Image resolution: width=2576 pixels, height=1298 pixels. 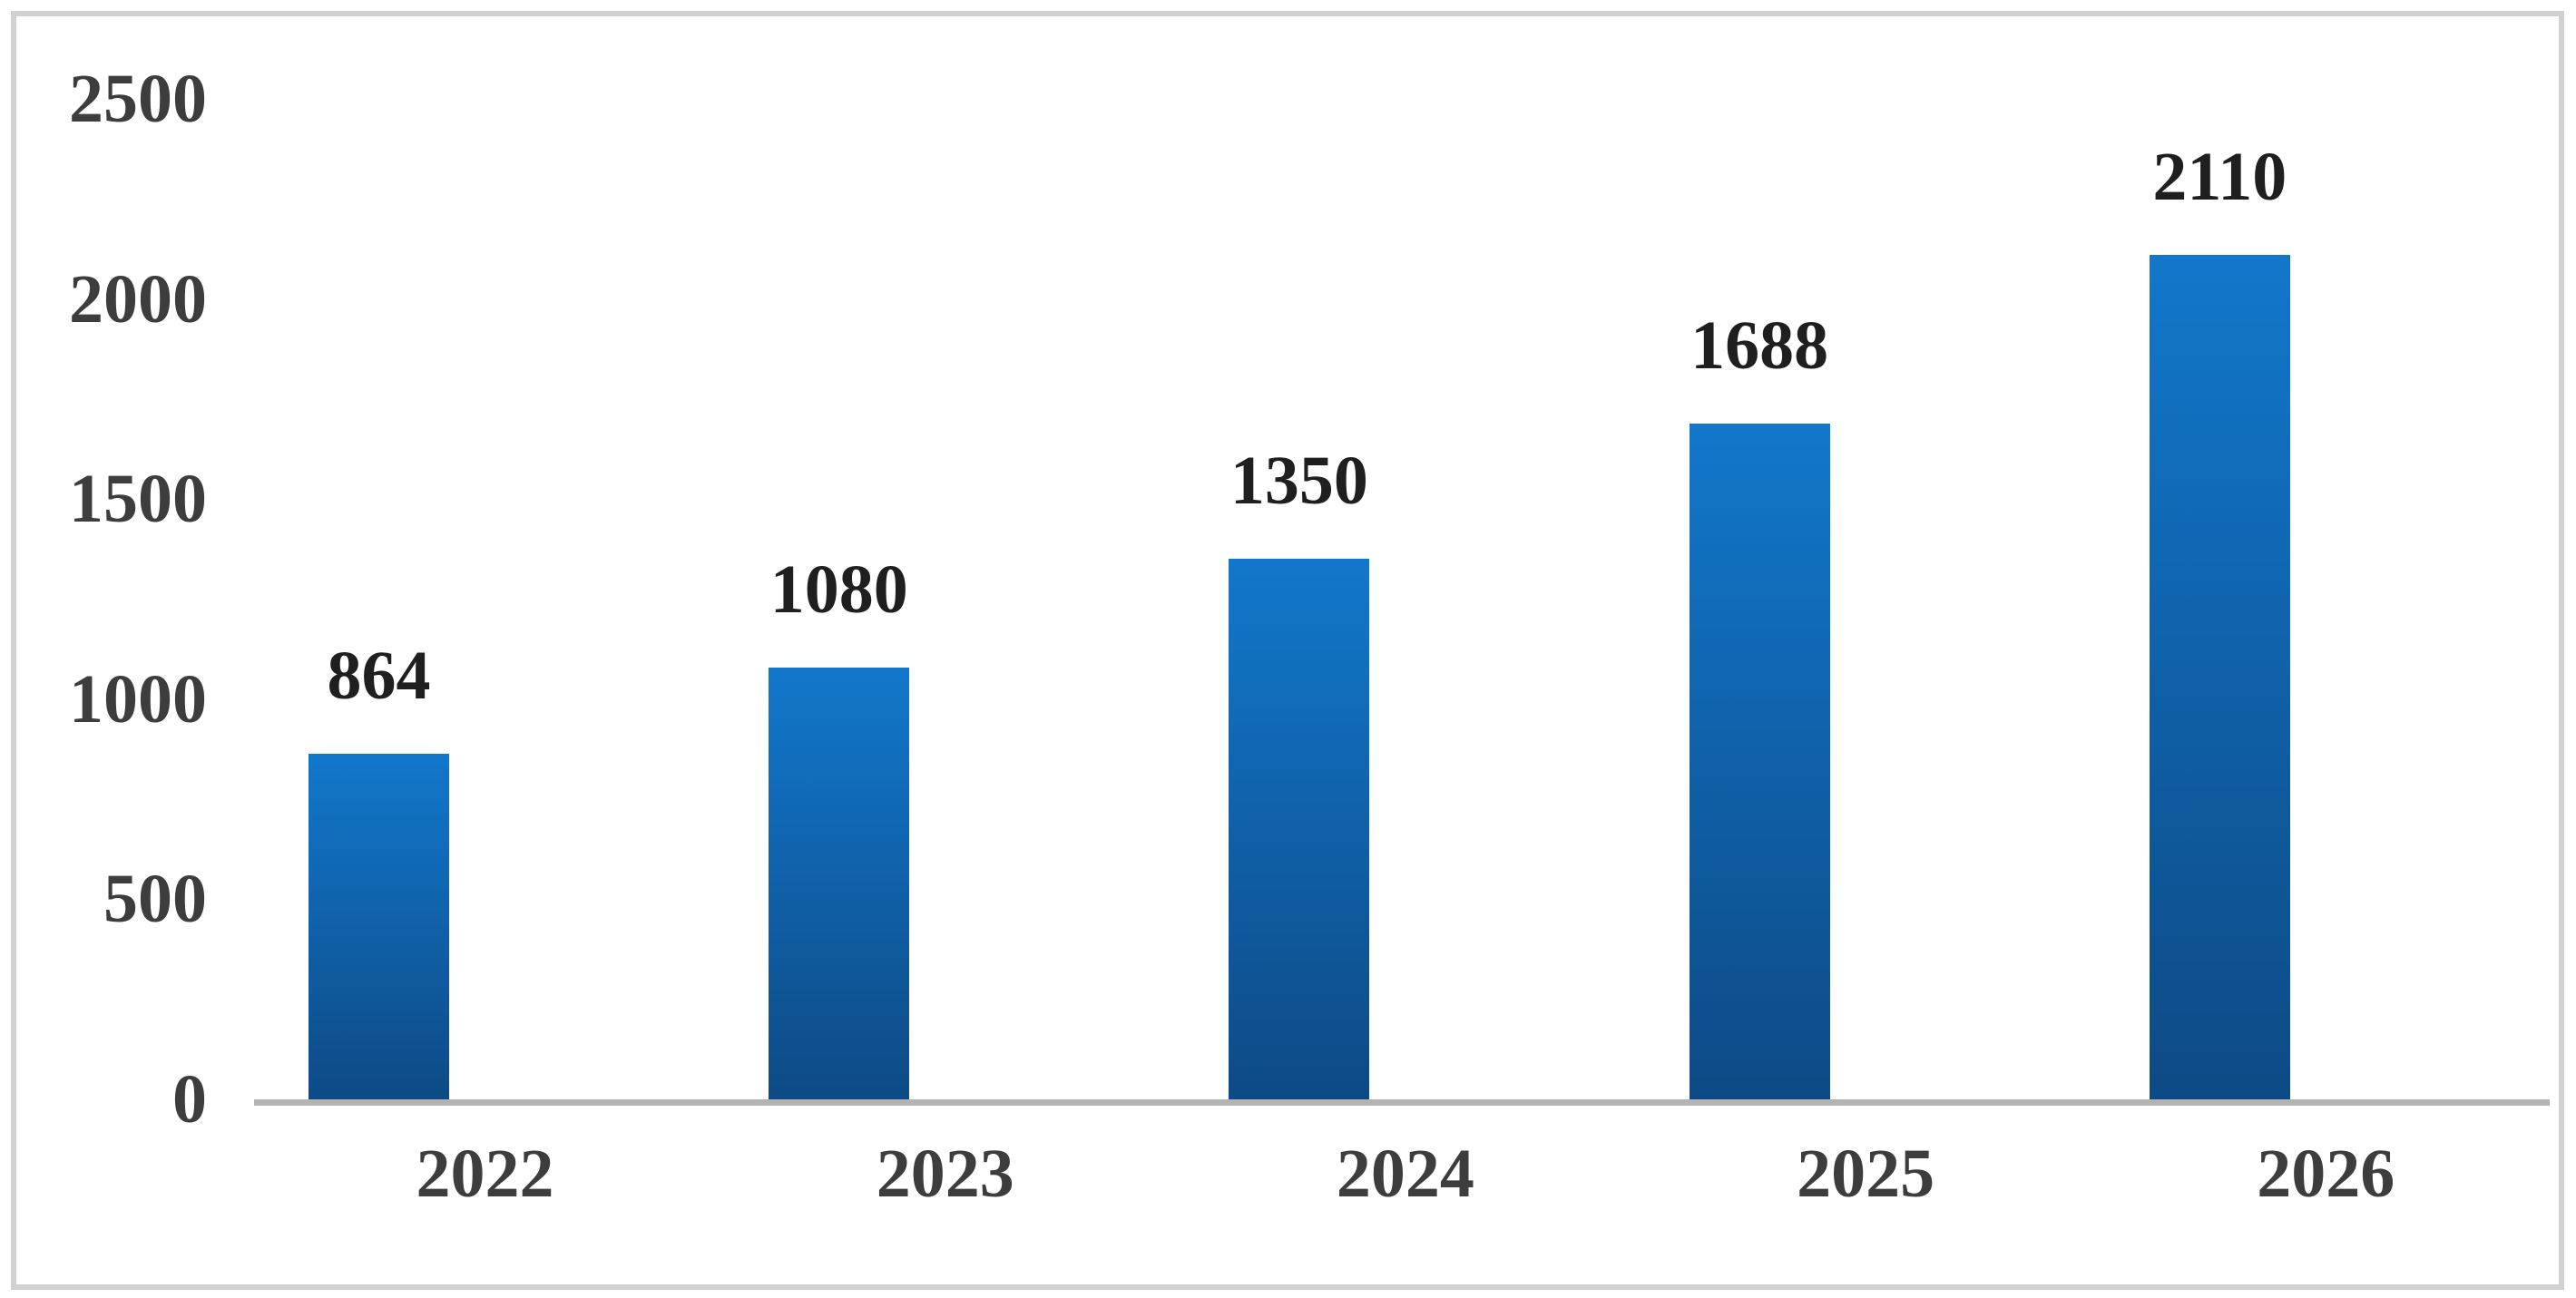 I want to click on x-tick-label: 2026, so click(x=2326, y=1174).